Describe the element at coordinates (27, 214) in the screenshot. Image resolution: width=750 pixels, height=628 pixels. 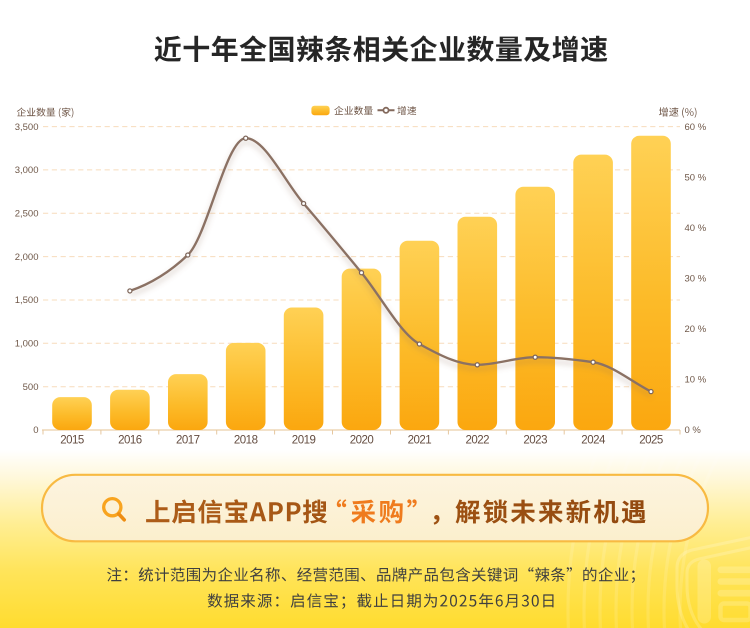
I see `svg-text: 2,500` at that location.